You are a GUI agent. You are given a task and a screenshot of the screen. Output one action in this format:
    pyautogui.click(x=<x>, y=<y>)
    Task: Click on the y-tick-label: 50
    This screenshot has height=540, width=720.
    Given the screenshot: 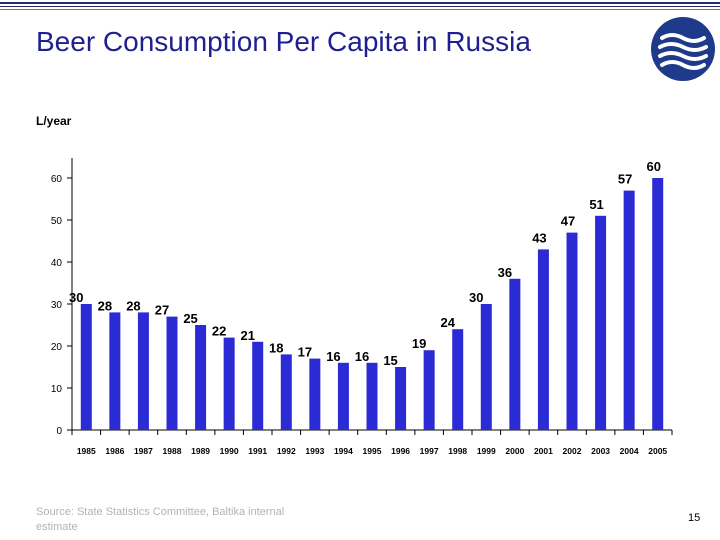 What is the action you would take?
    pyautogui.click(x=57, y=221)
    